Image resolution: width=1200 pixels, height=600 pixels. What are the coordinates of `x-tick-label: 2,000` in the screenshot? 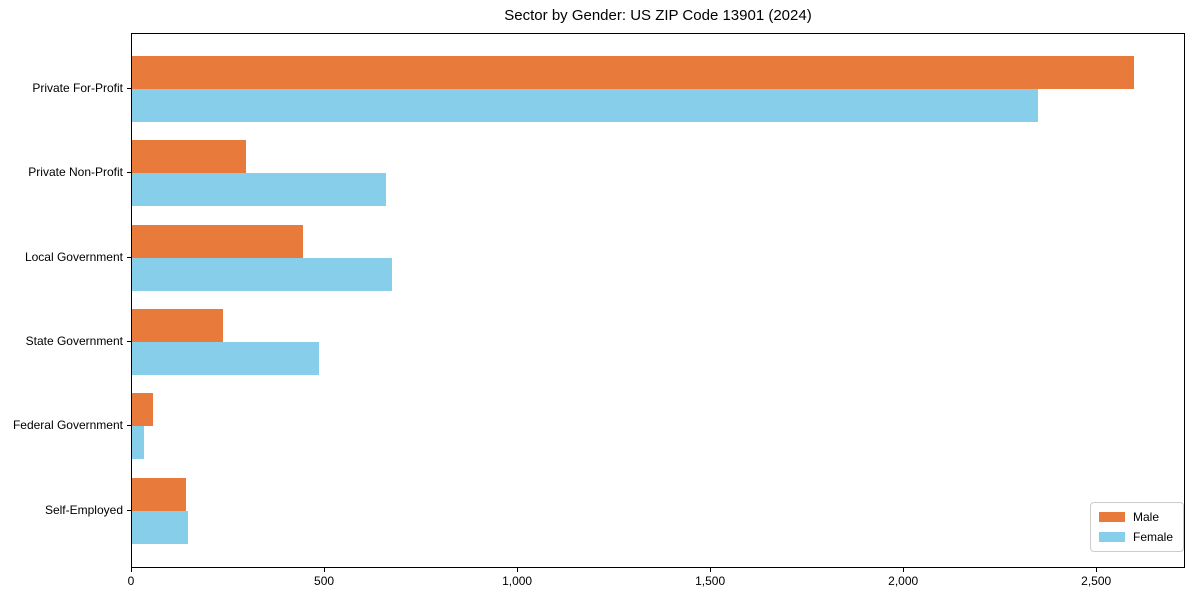 It's located at (903, 581).